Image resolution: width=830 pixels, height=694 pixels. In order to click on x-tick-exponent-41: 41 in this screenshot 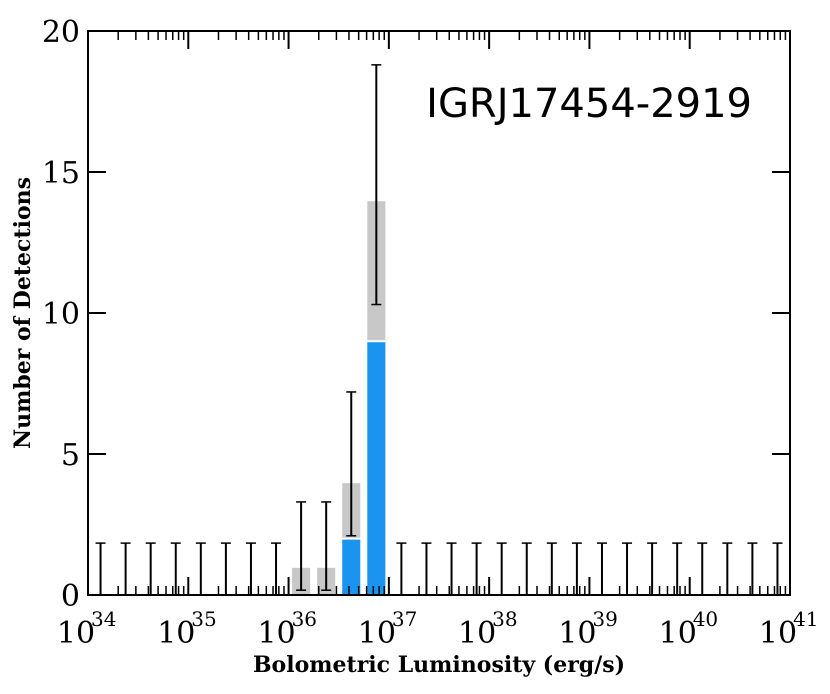, I will do `click(805, 619)`.